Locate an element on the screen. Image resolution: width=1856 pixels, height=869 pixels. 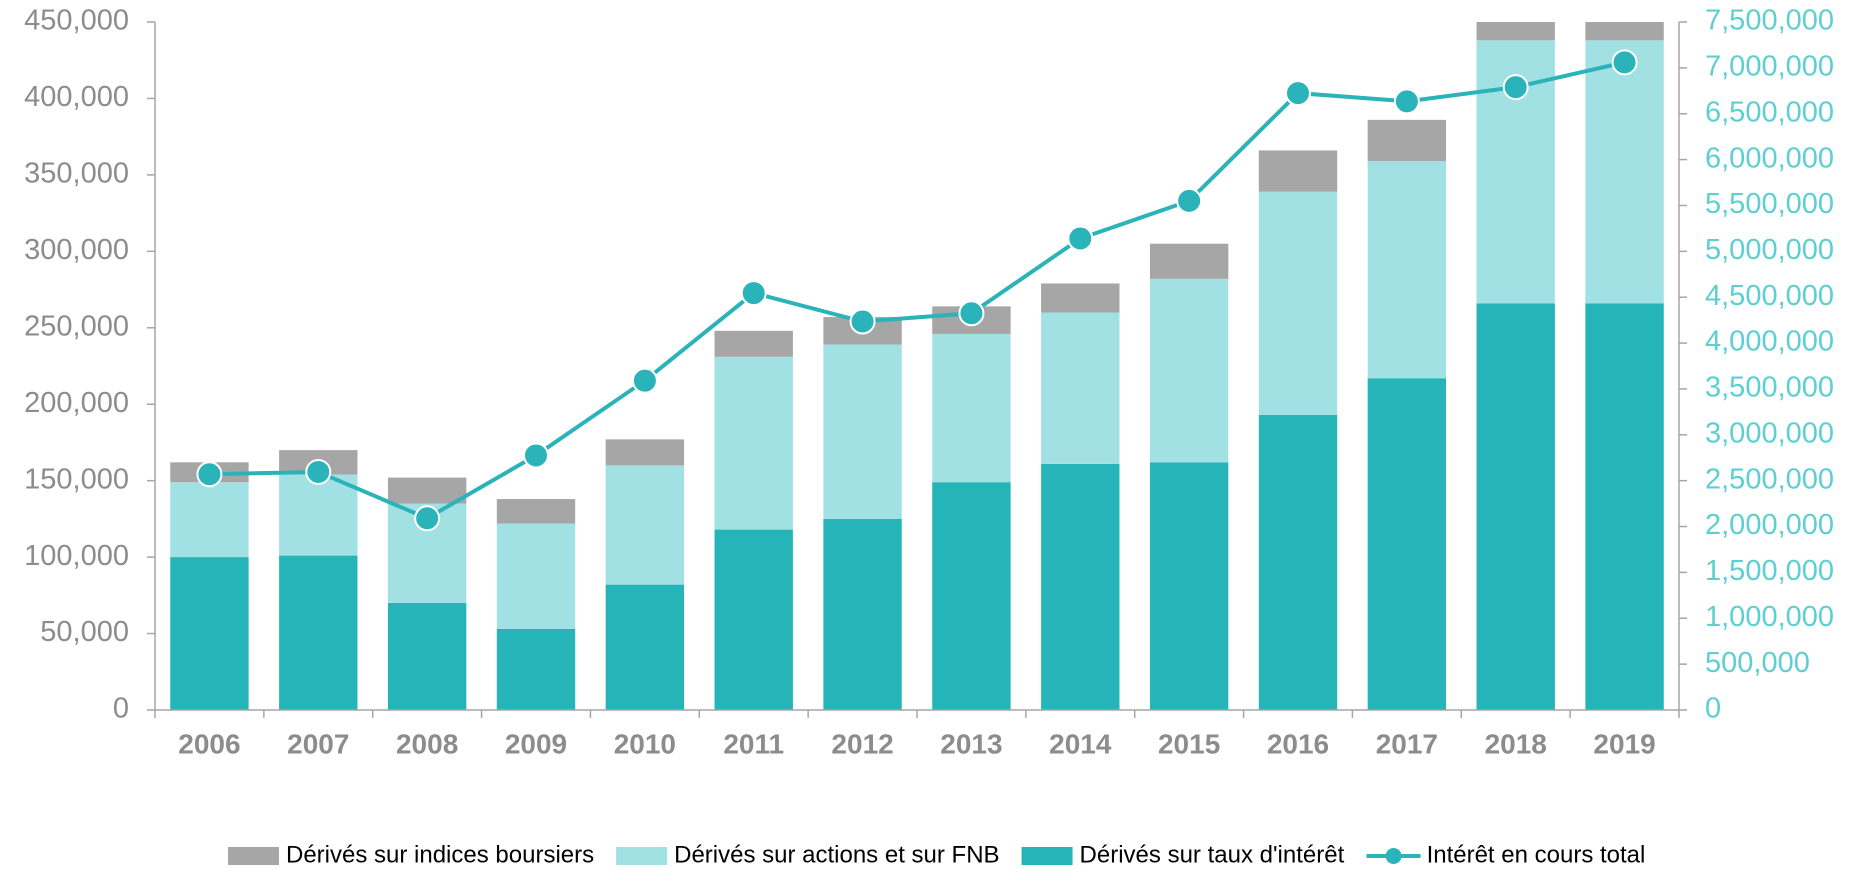
y2-tick-label: 7,500,000 is located at coordinates (1769, 21).